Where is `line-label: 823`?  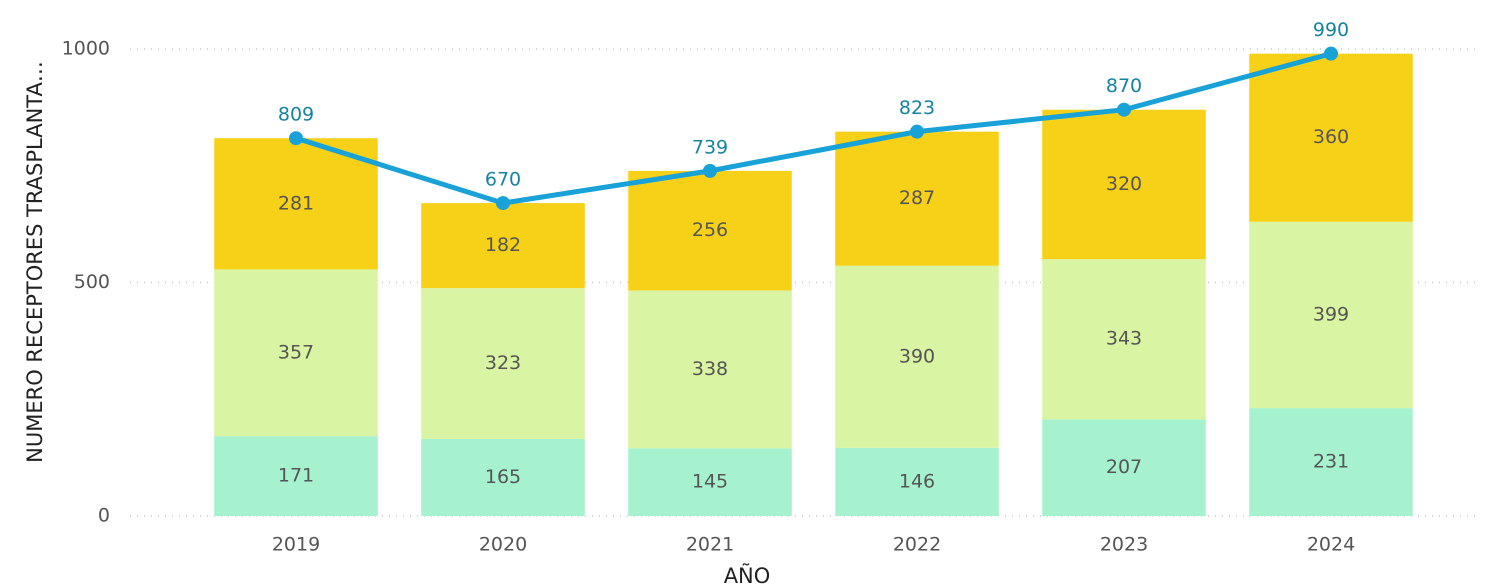
line-label: 823 is located at coordinates (917, 108).